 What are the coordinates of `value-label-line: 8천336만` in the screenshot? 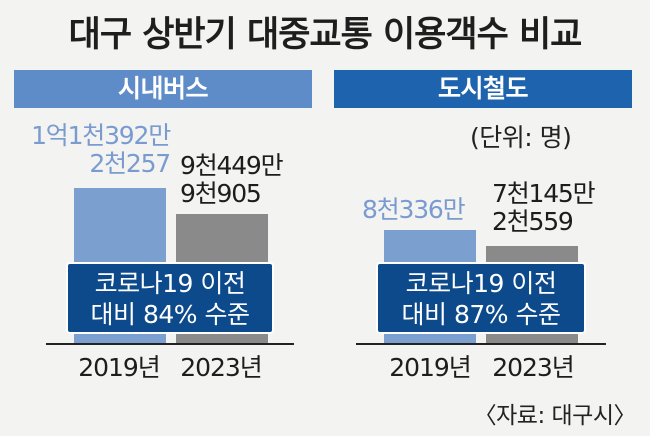 It's located at (414, 209).